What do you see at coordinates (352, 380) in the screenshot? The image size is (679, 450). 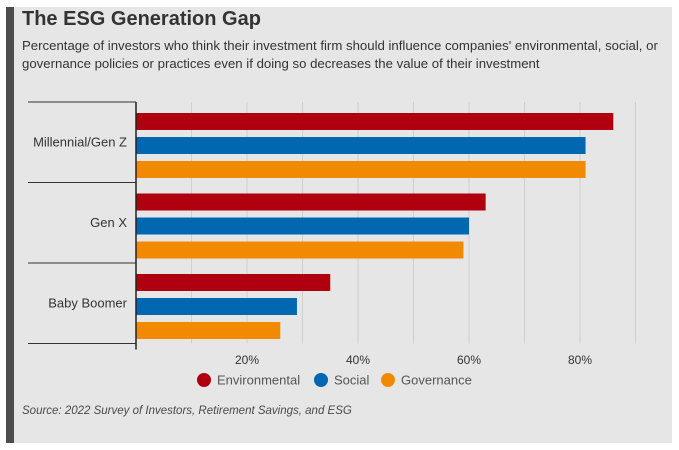 I see `legend-label: Social` at bounding box center [352, 380].